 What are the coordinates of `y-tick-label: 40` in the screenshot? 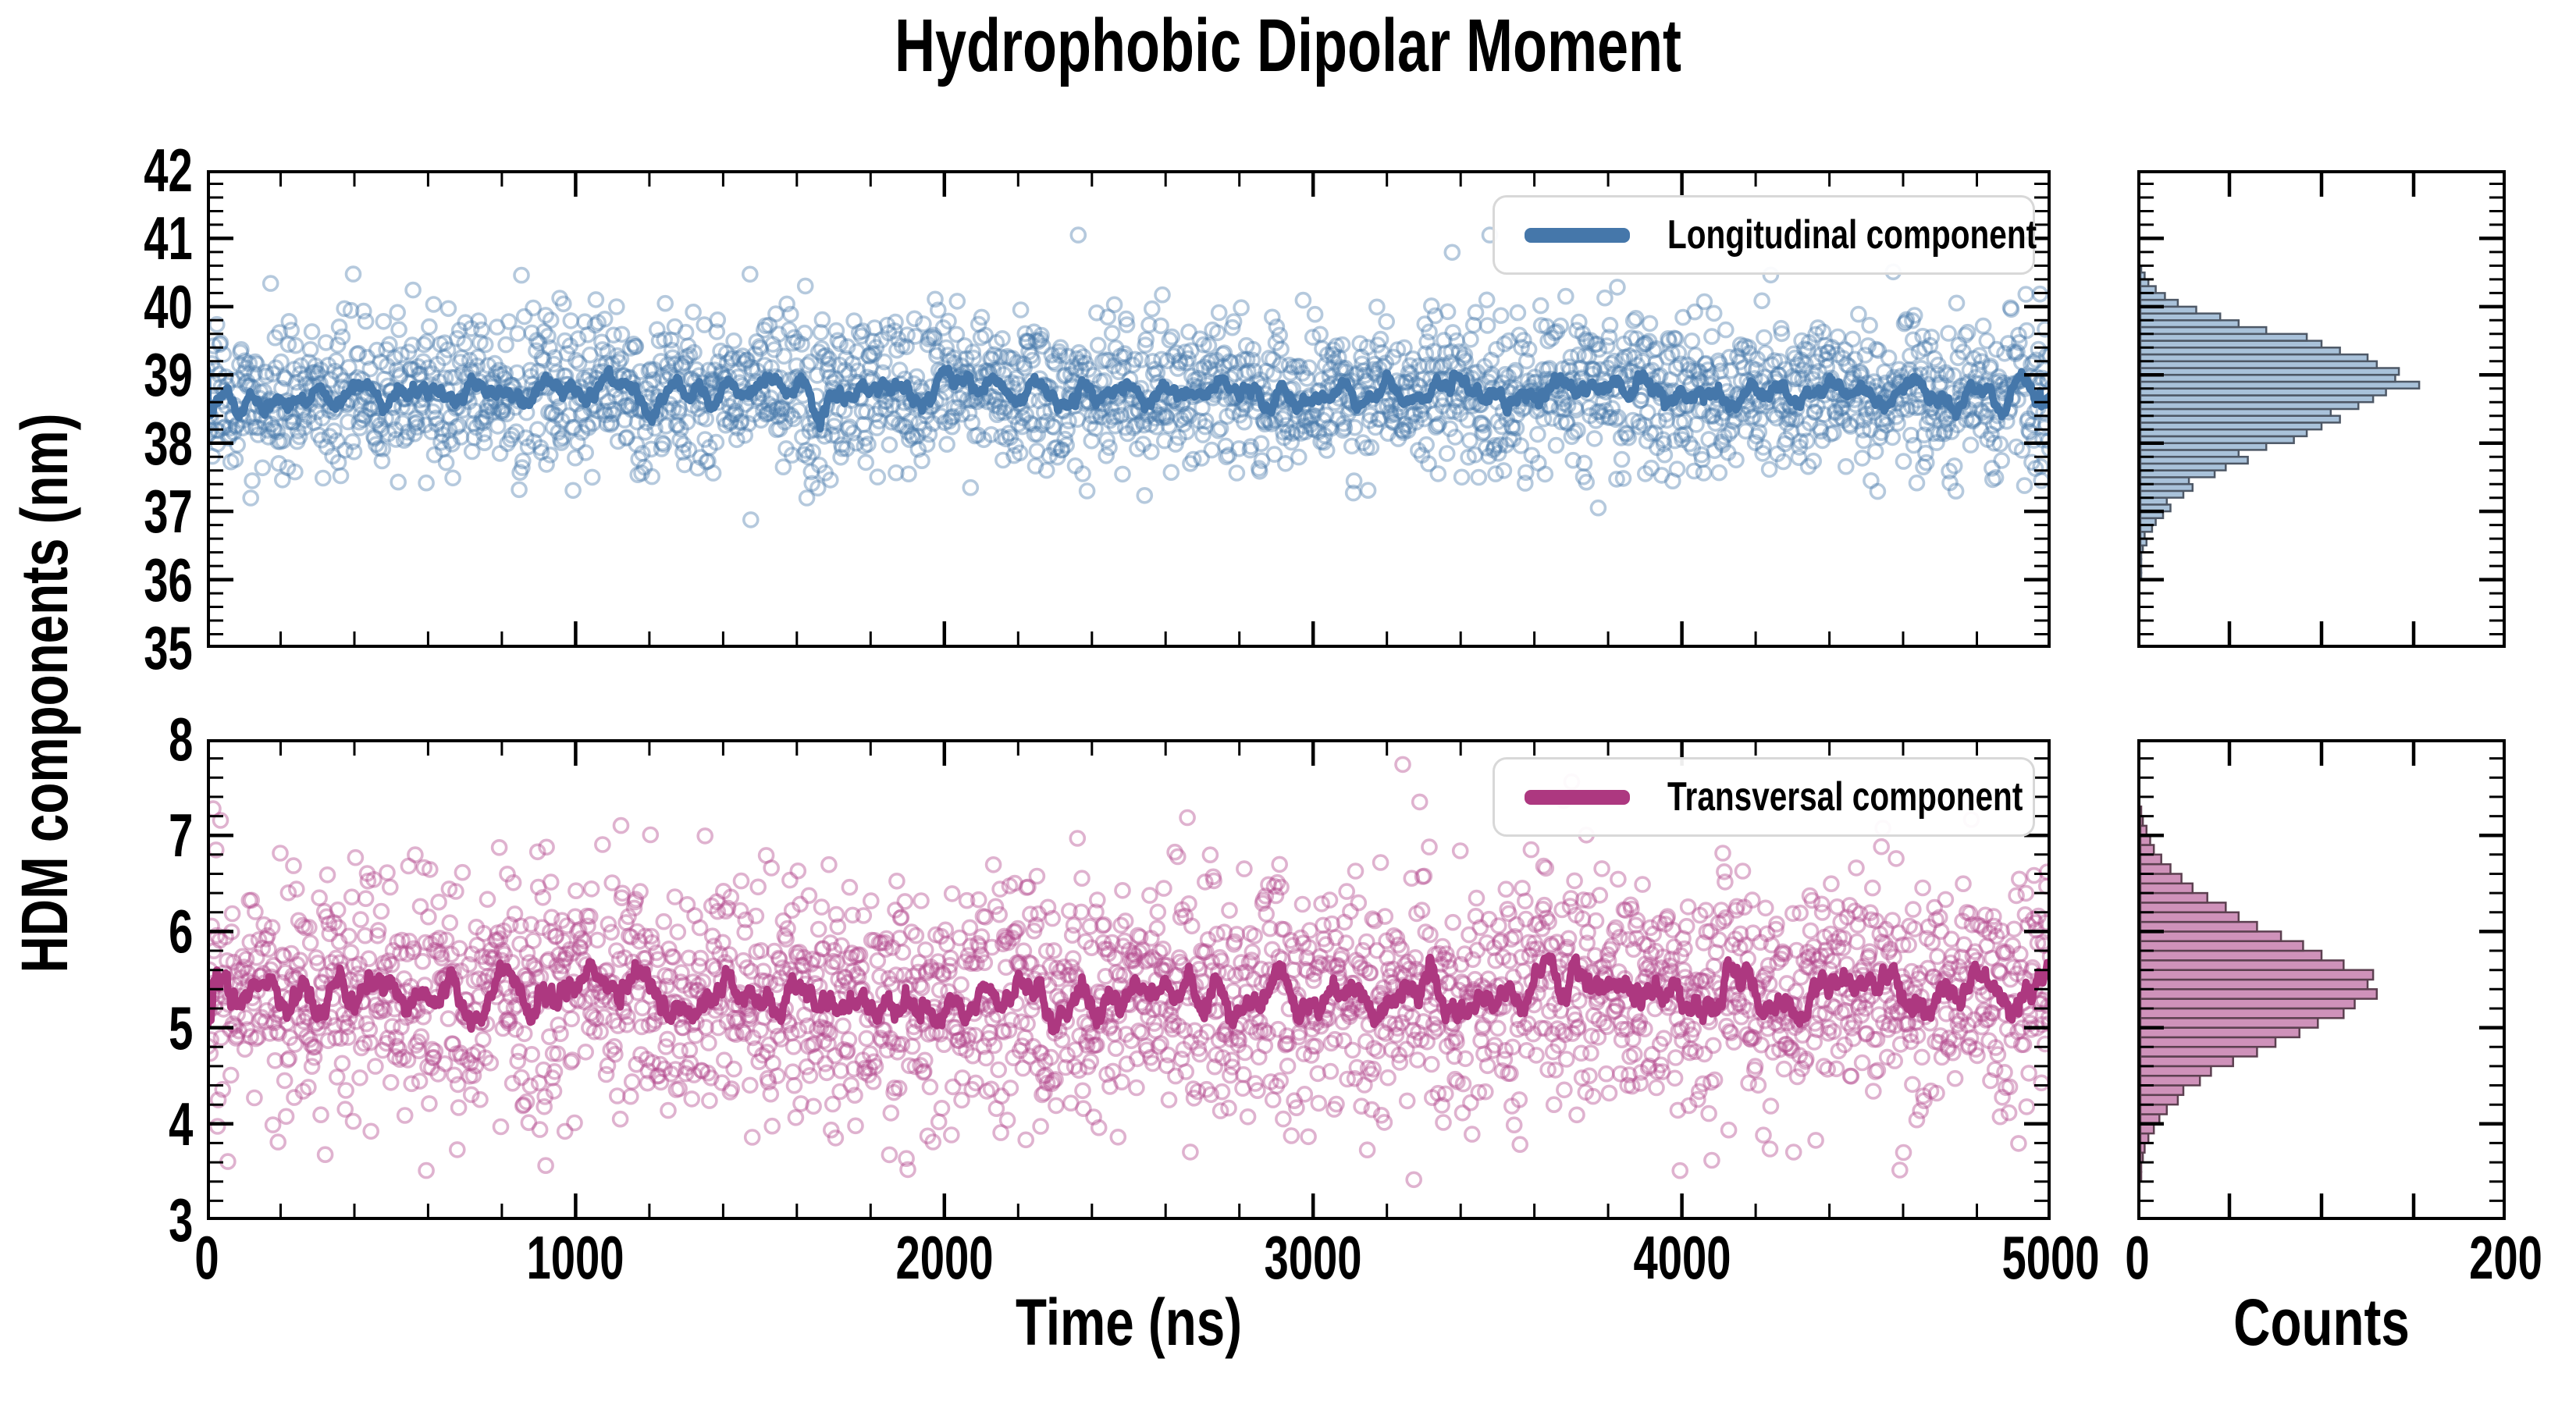 It's located at (168, 306).